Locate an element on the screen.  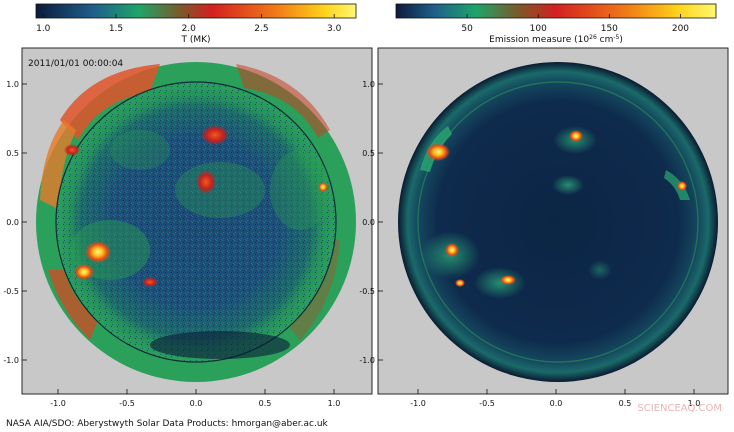
colorbar-emission-measure-tick-label: 200 is located at coordinates (680, 29).